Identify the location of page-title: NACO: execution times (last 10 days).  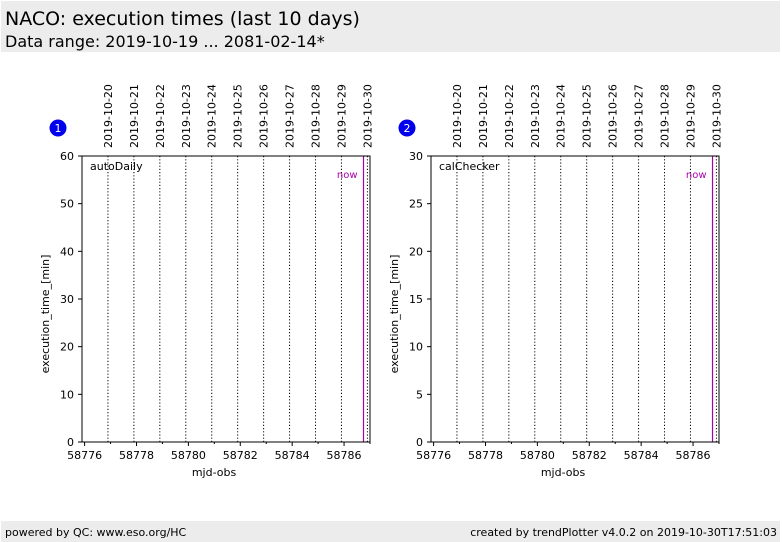
(182, 19).